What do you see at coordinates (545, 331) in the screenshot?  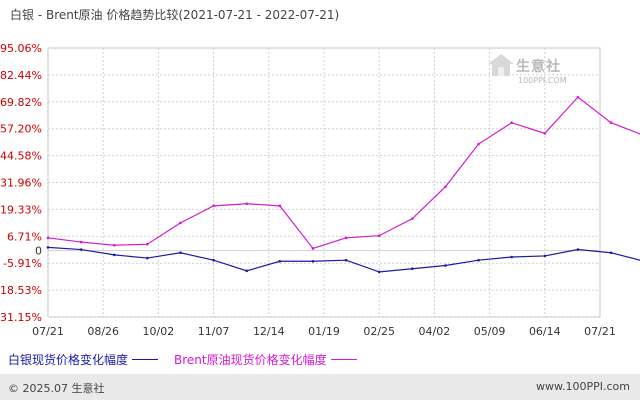 I see `x-tick-label: 06/14` at bounding box center [545, 331].